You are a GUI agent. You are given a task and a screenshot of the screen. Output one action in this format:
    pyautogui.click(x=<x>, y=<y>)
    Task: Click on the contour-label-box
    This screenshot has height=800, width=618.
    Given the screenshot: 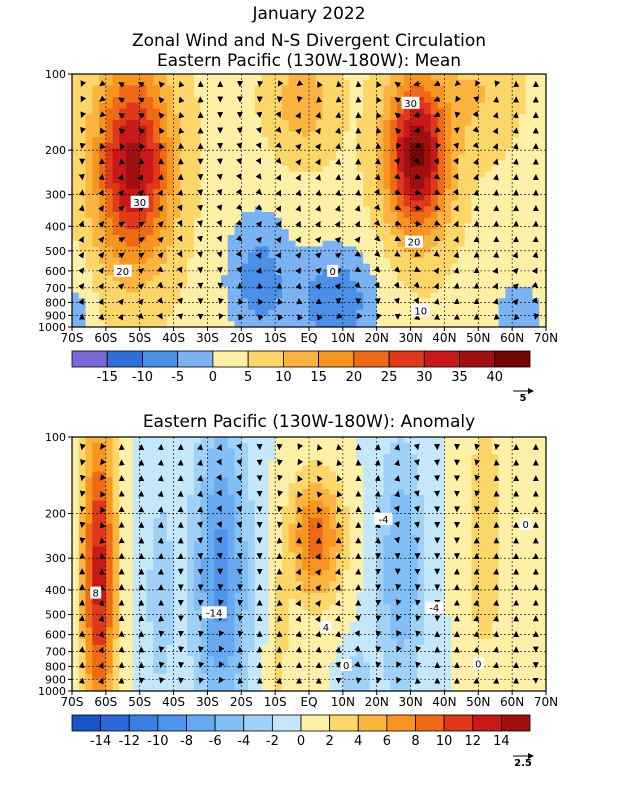 What is the action you would take?
    pyautogui.click(x=410, y=102)
    